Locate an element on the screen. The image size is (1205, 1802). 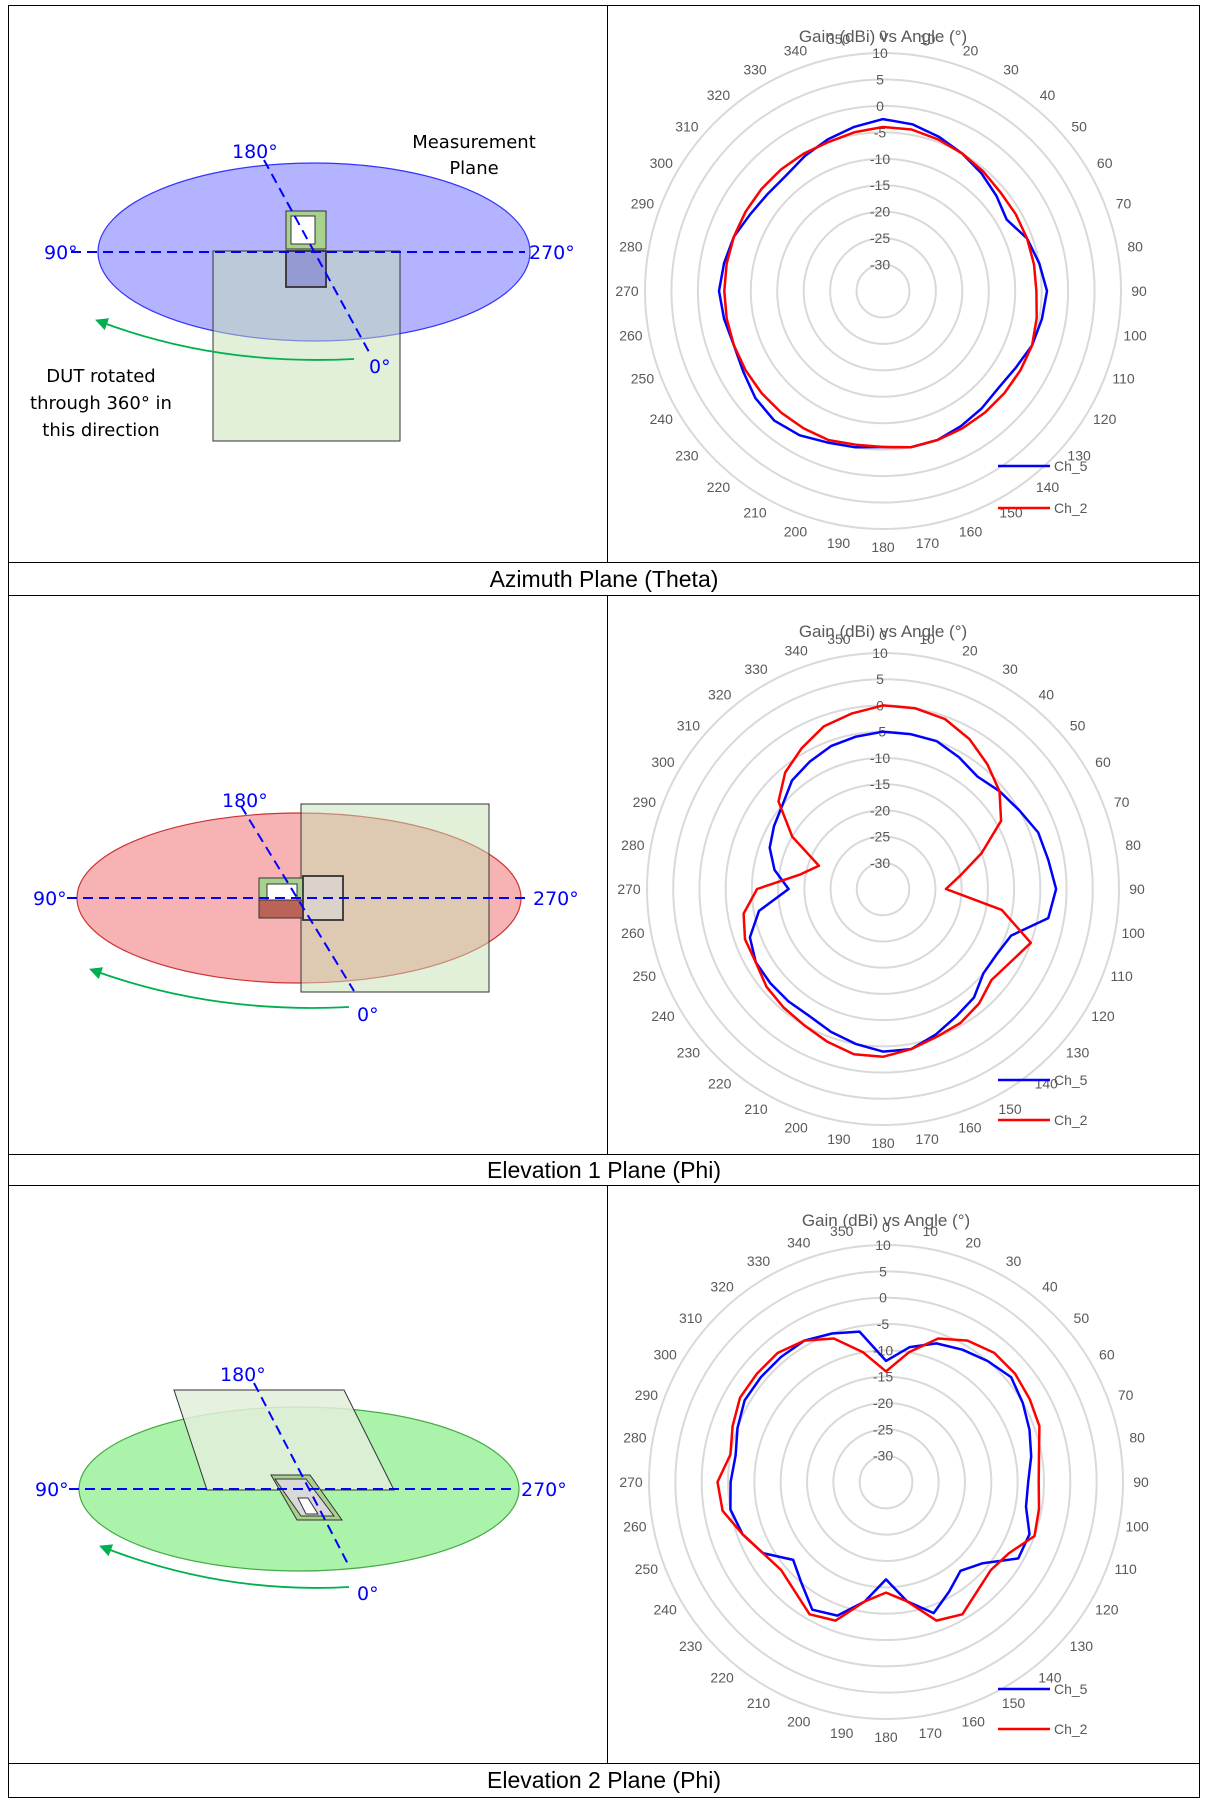
angle-tick-label: 200 is located at coordinates (796, 532).